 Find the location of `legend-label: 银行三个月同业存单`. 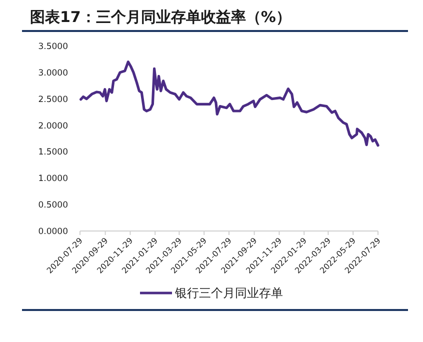

legend-label: 银行三个月同业存单 is located at coordinates (228, 293).